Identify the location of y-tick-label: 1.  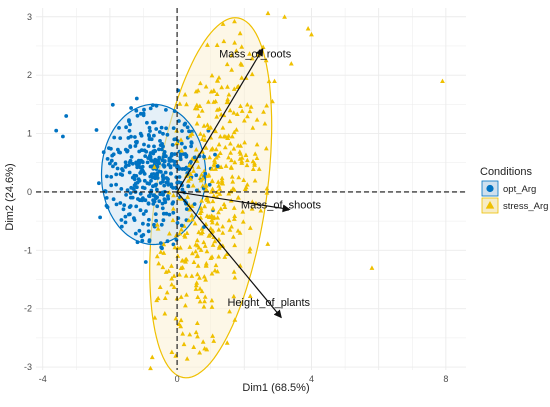
(29, 134).